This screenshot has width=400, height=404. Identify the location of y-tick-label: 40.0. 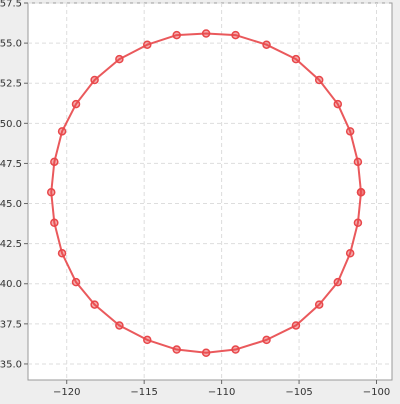
(11, 284).